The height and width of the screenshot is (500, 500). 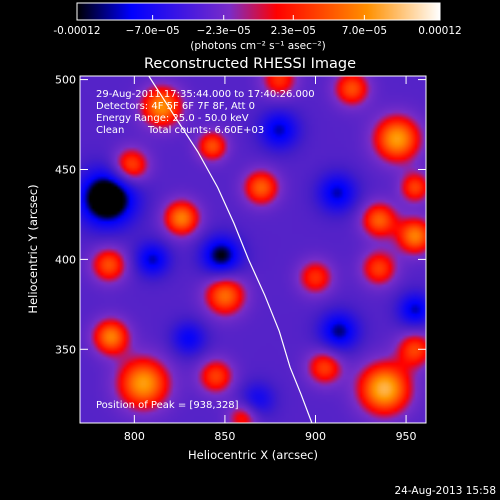 I want to click on annotation-method: Clean, so click(x=110, y=130).